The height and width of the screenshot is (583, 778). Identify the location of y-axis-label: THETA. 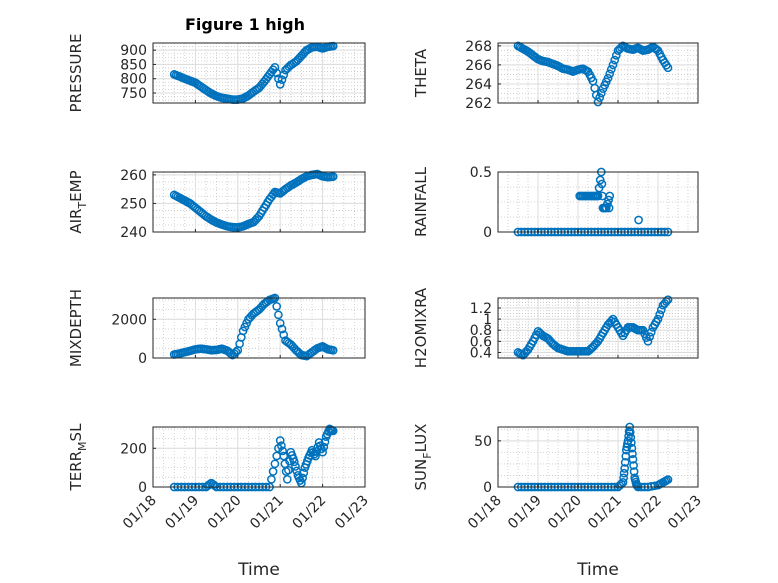
(421, 73).